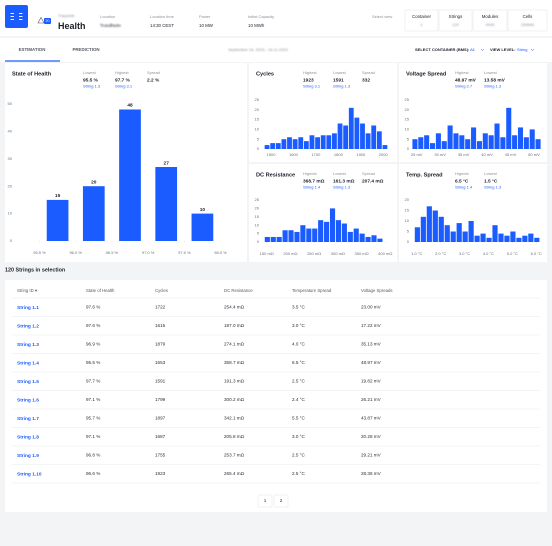 This screenshot has height=546, width=552. Describe the element at coordinates (93, 436) in the screenshot. I see `table-cell: 97.1 %` at that location.